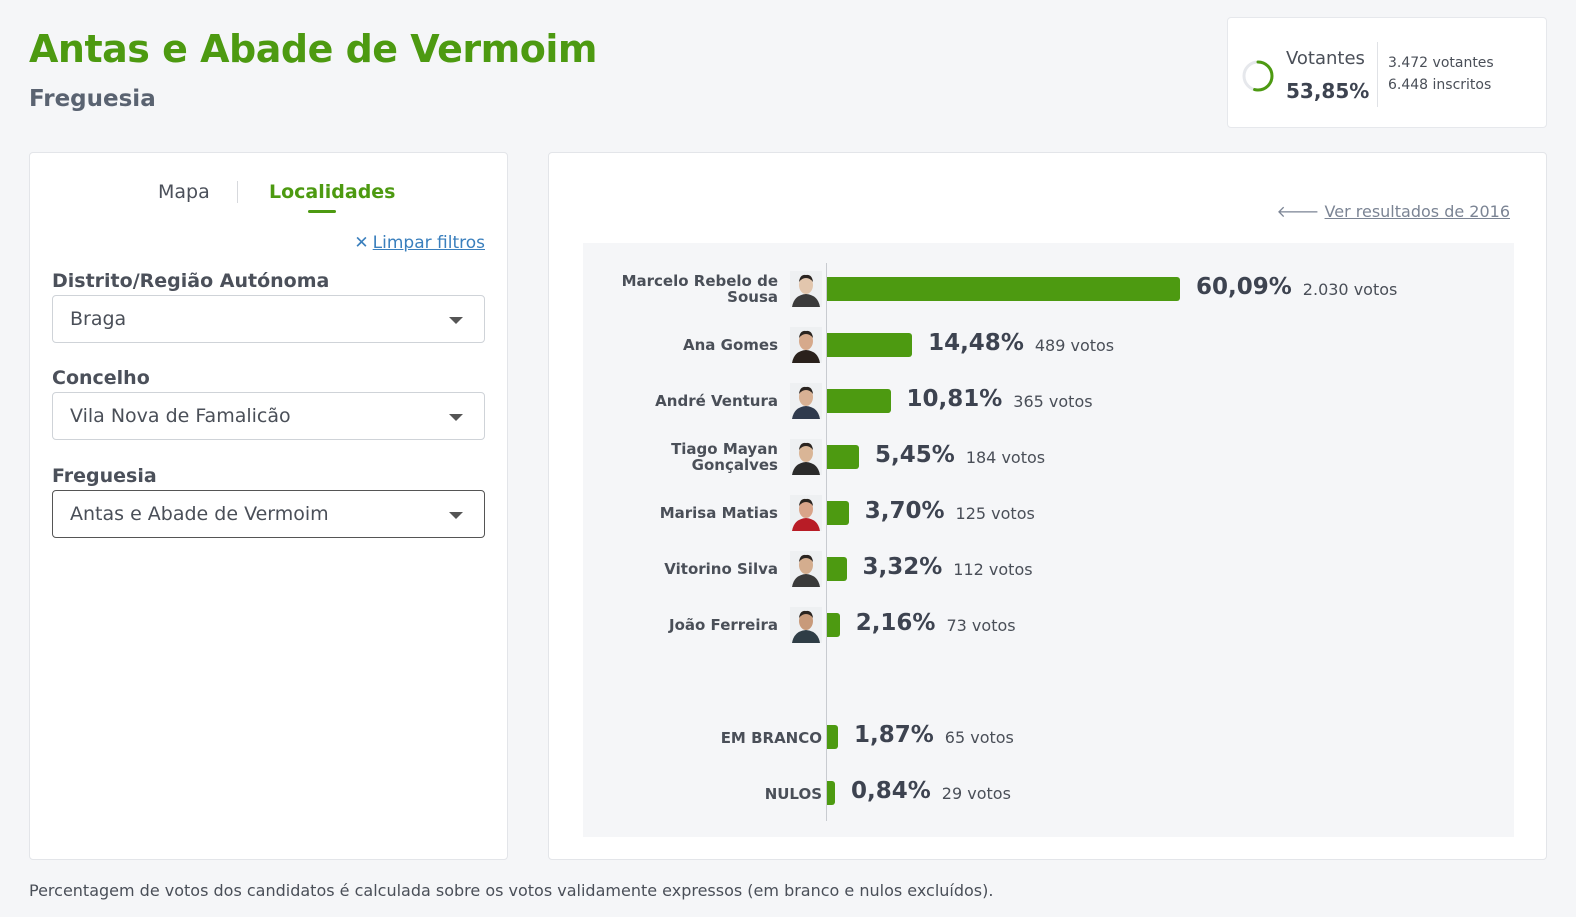 This screenshot has height=917, width=1576. Describe the element at coordinates (1244, 287) in the screenshot. I see `result-percent: 60,09%` at that location.